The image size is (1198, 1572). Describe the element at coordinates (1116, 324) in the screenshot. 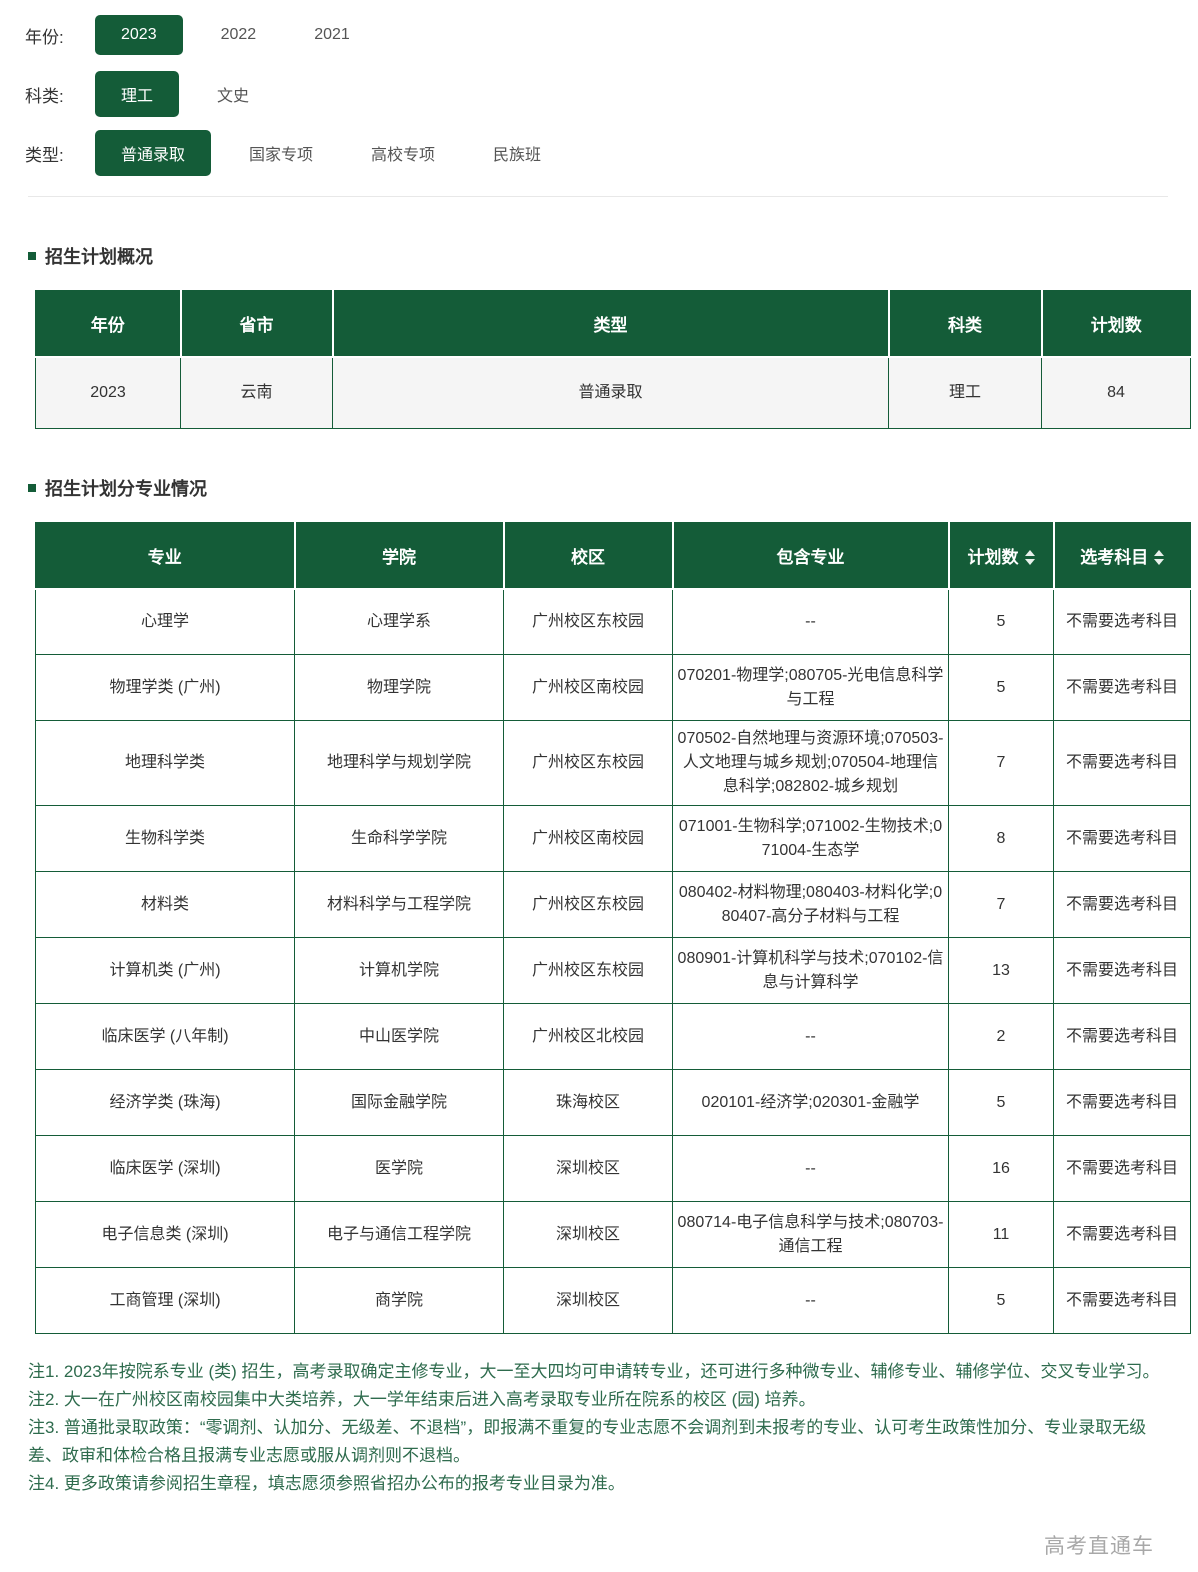

I see `column-header-plan-count: 计划数` at that location.